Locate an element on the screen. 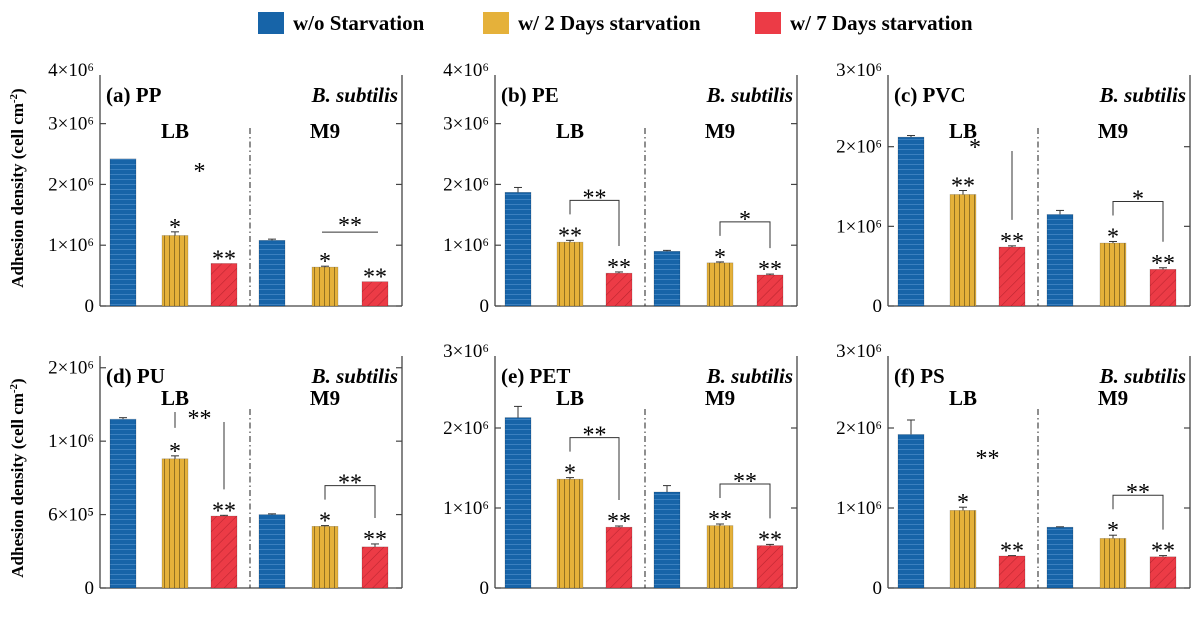 The width and height of the screenshot is (1200, 619). y-axis-label-text: Adhesion density (cell cm is located at coordinates (17, 485).